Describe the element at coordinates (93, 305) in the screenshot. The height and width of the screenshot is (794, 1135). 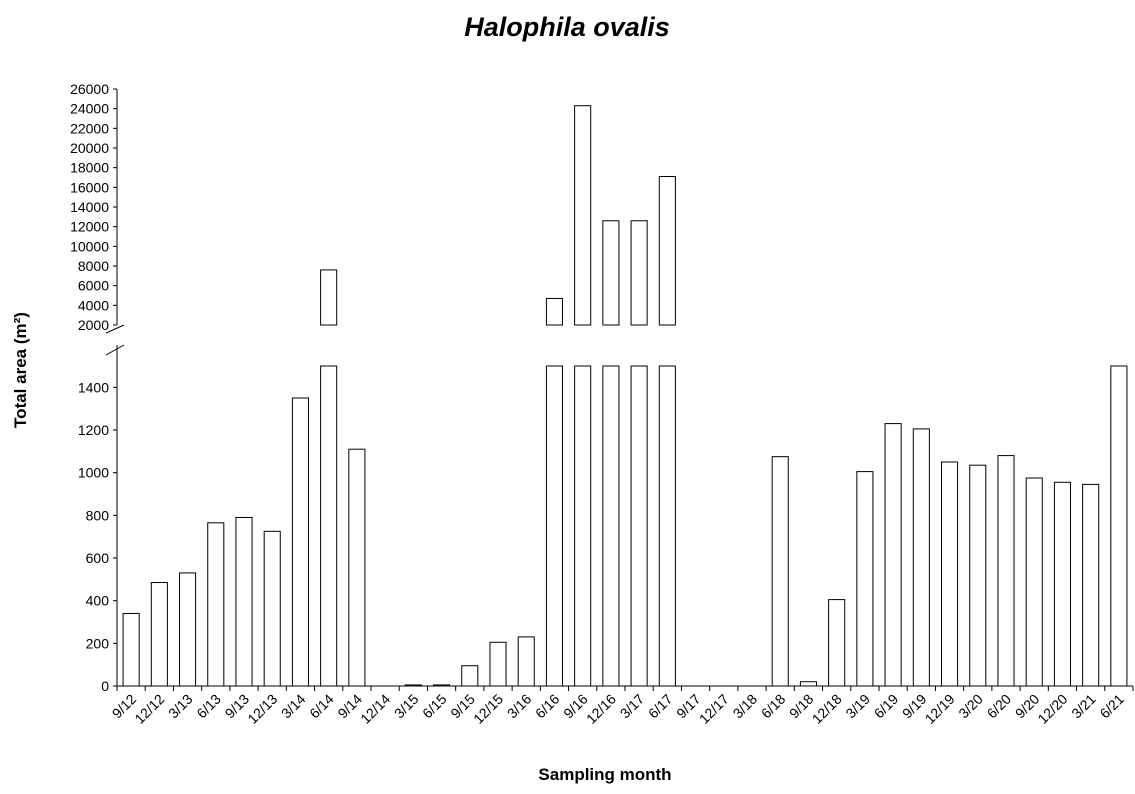
I see `y-tick-label: 4000` at that location.